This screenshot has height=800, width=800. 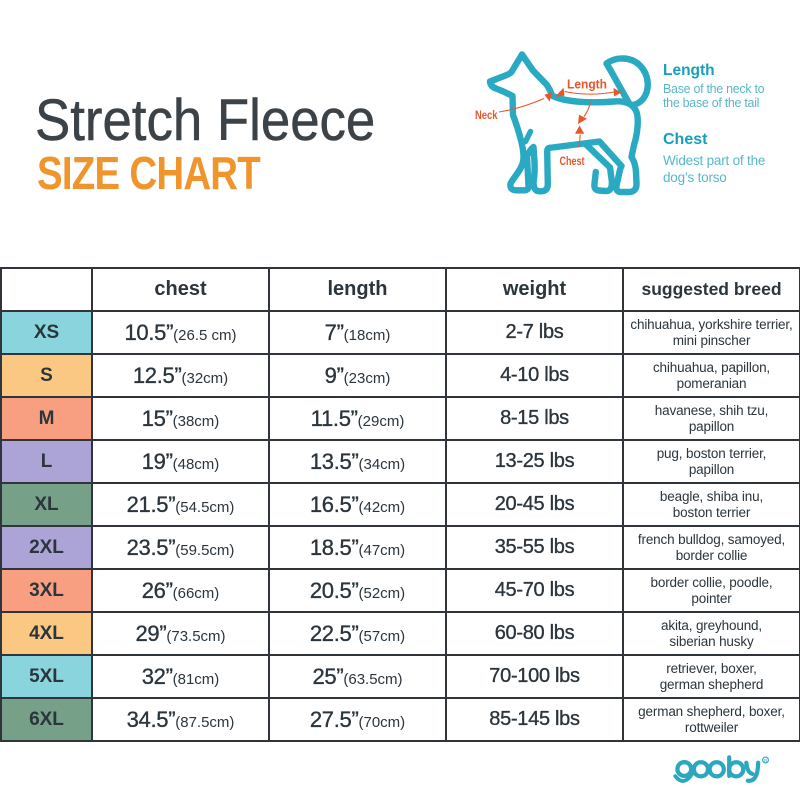 What do you see at coordinates (572, 161) in the screenshot?
I see `svg-text: Chest` at bounding box center [572, 161].